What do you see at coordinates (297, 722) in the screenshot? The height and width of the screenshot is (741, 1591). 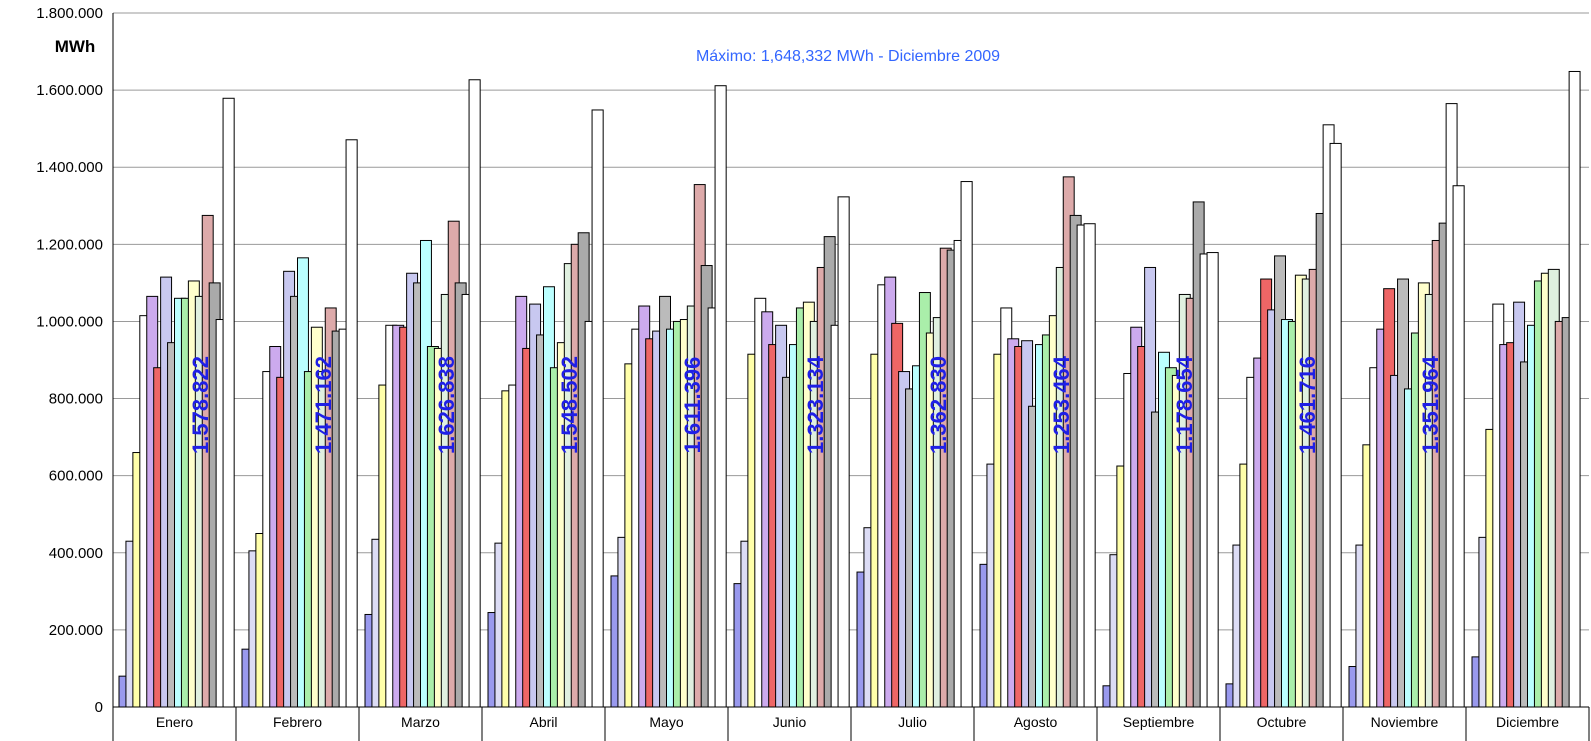 I see `x-tick-label: Febrero` at bounding box center [297, 722].